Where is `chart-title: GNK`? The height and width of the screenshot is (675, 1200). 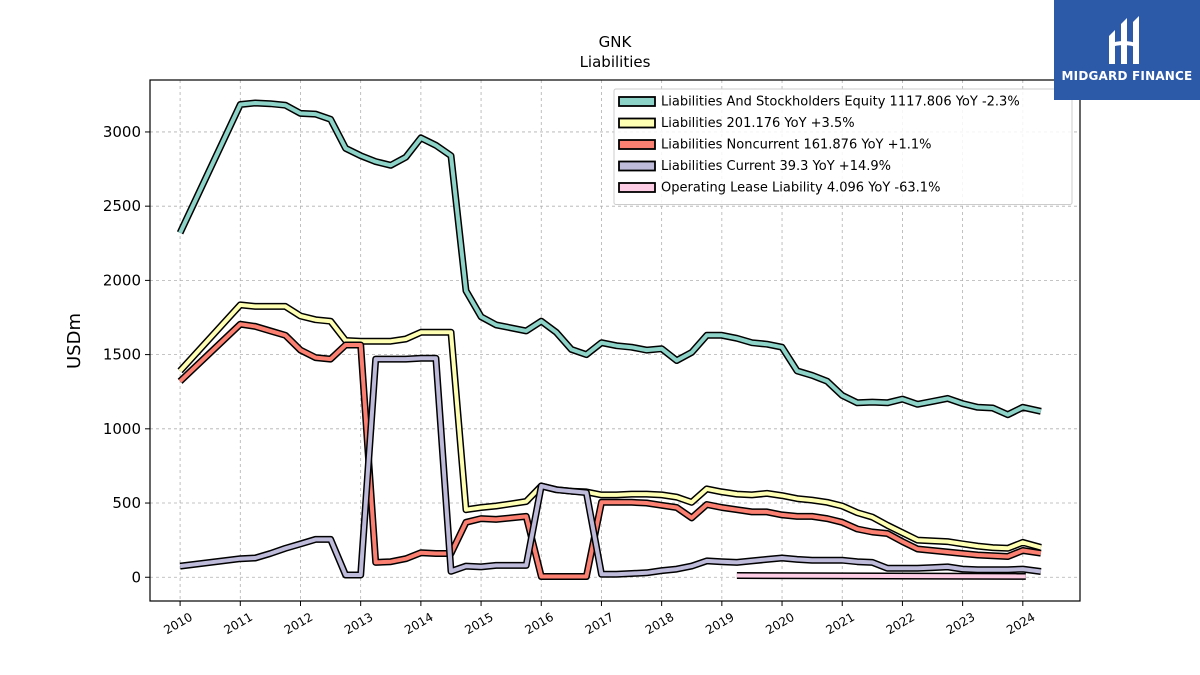
chart-title: GNK is located at coordinates (616, 42).